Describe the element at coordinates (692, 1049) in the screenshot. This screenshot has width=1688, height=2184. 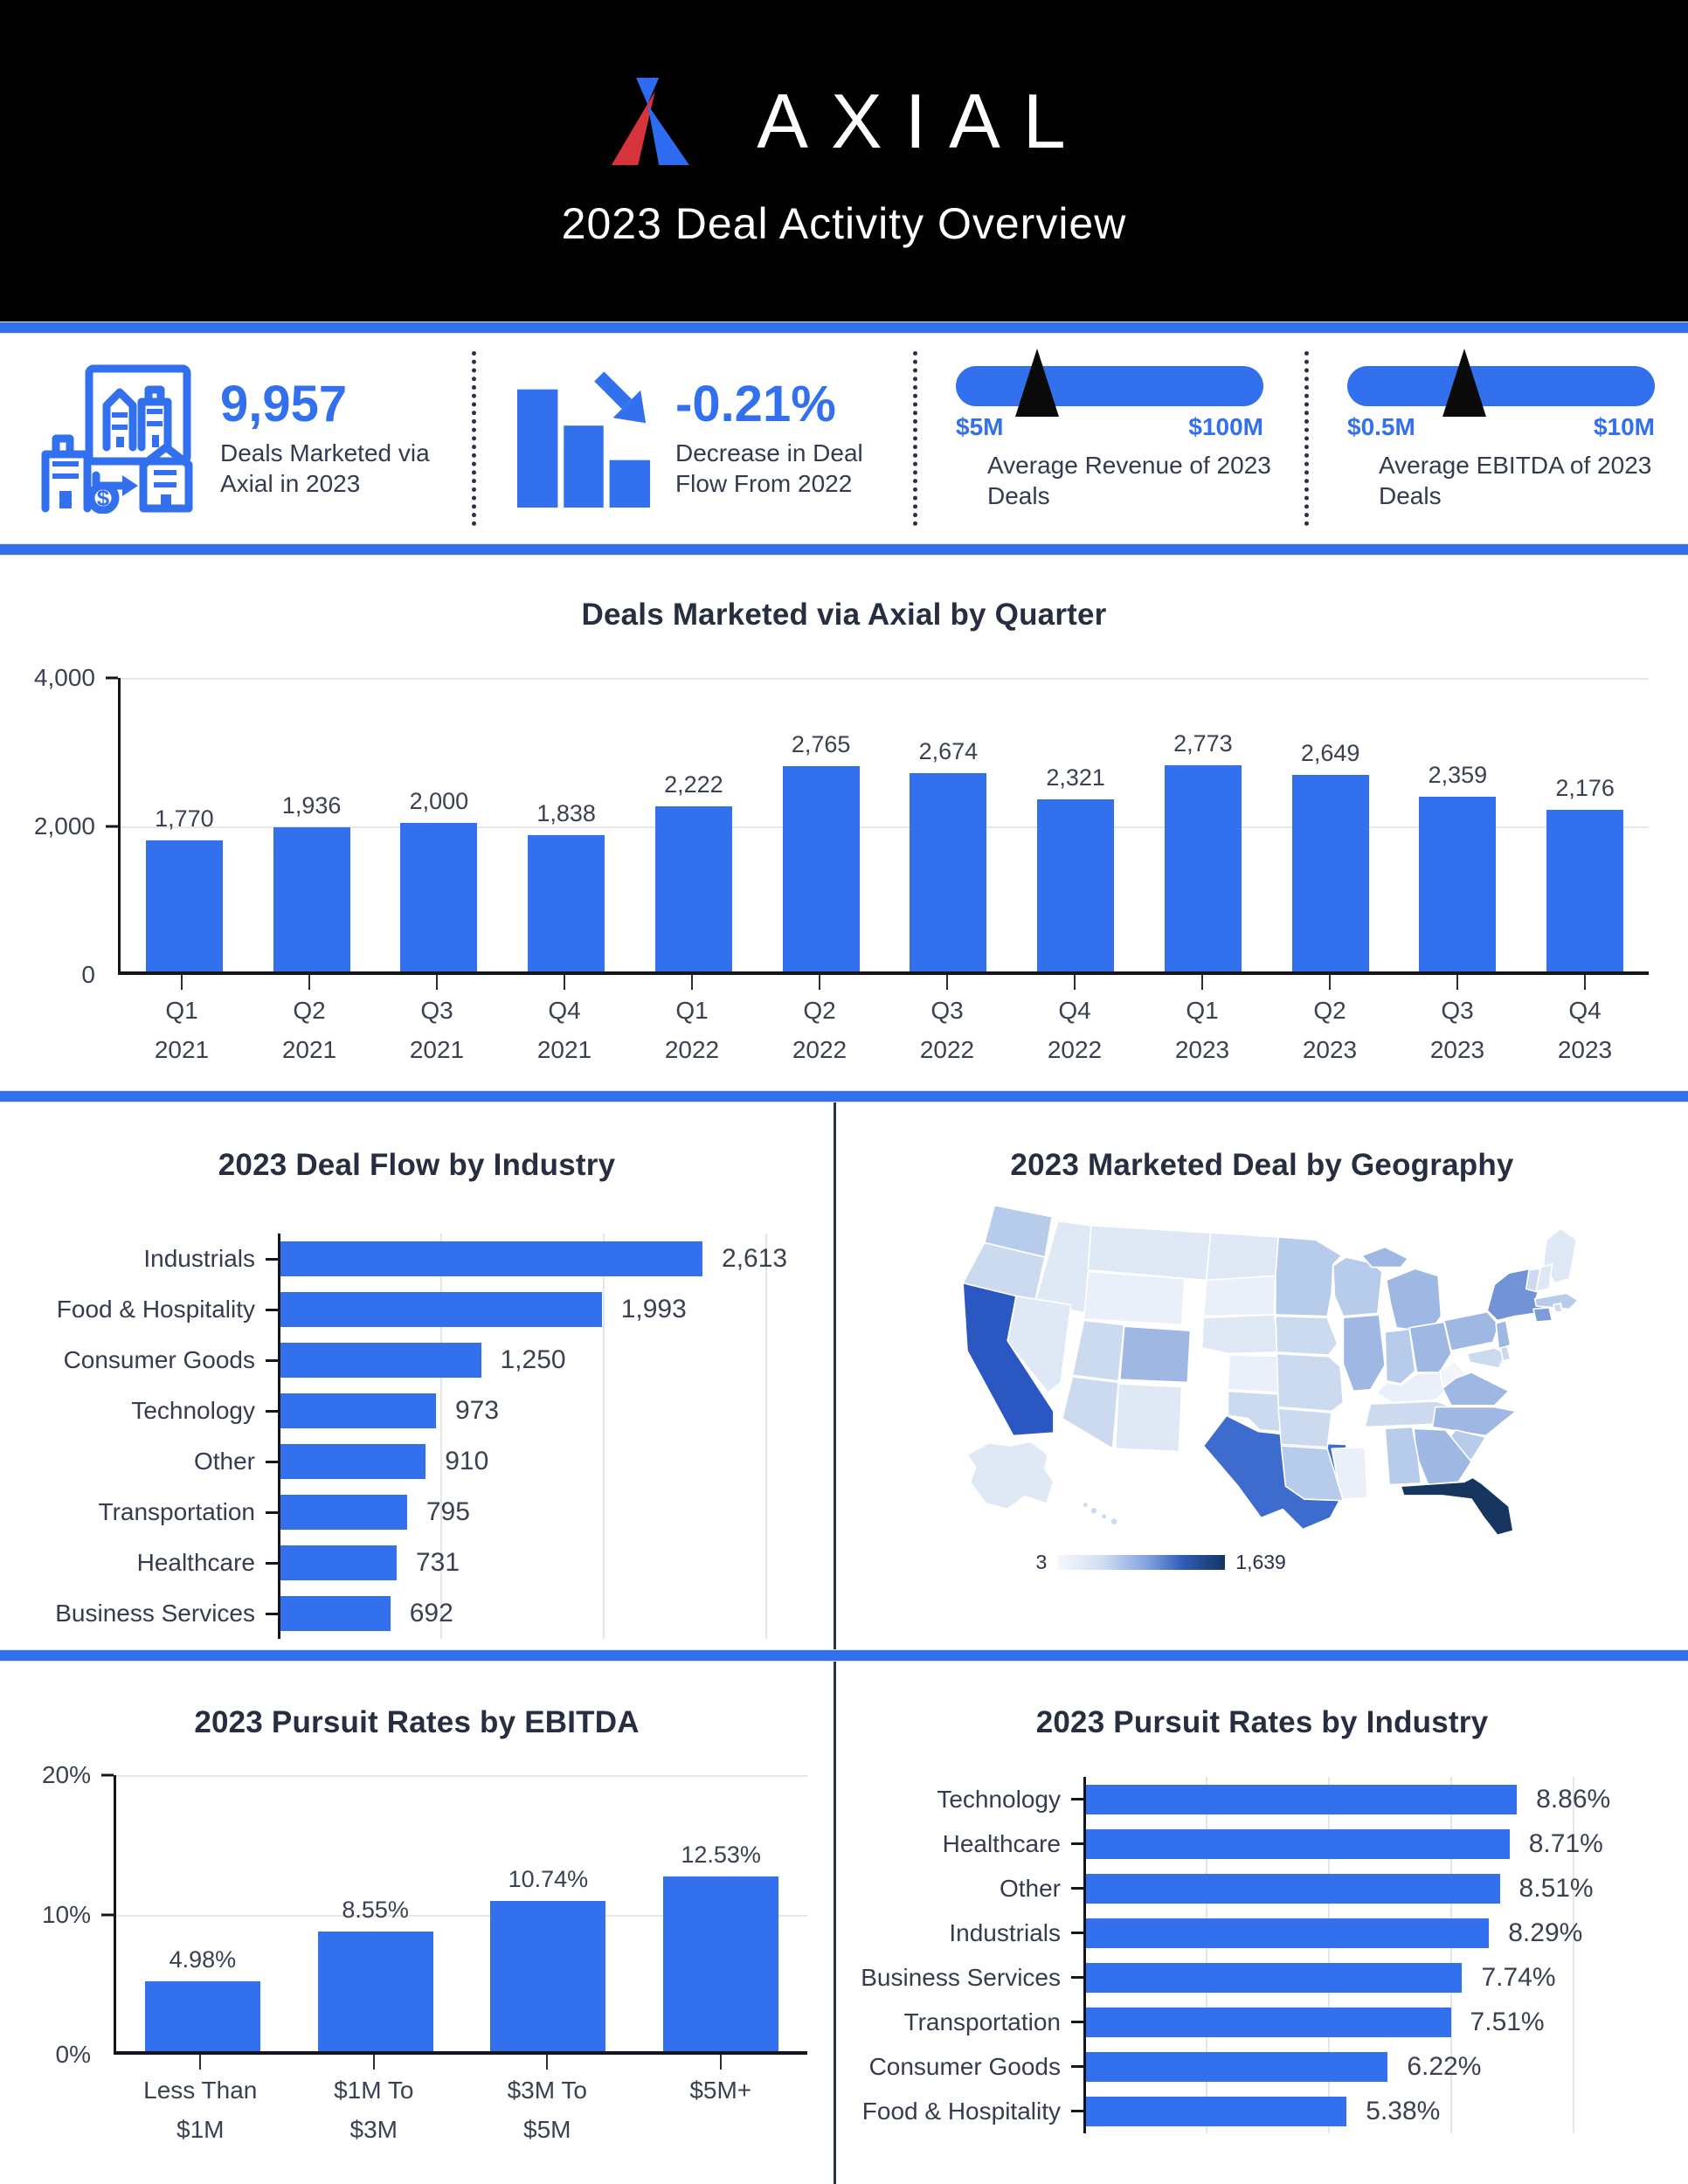
I see `x-axis-label-line2: 2022` at that location.